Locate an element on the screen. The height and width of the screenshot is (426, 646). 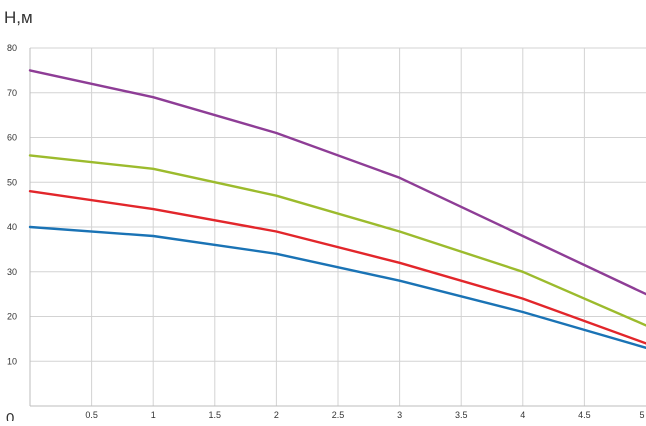
y-tick-label: 80 is located at coordinates (12, 48).